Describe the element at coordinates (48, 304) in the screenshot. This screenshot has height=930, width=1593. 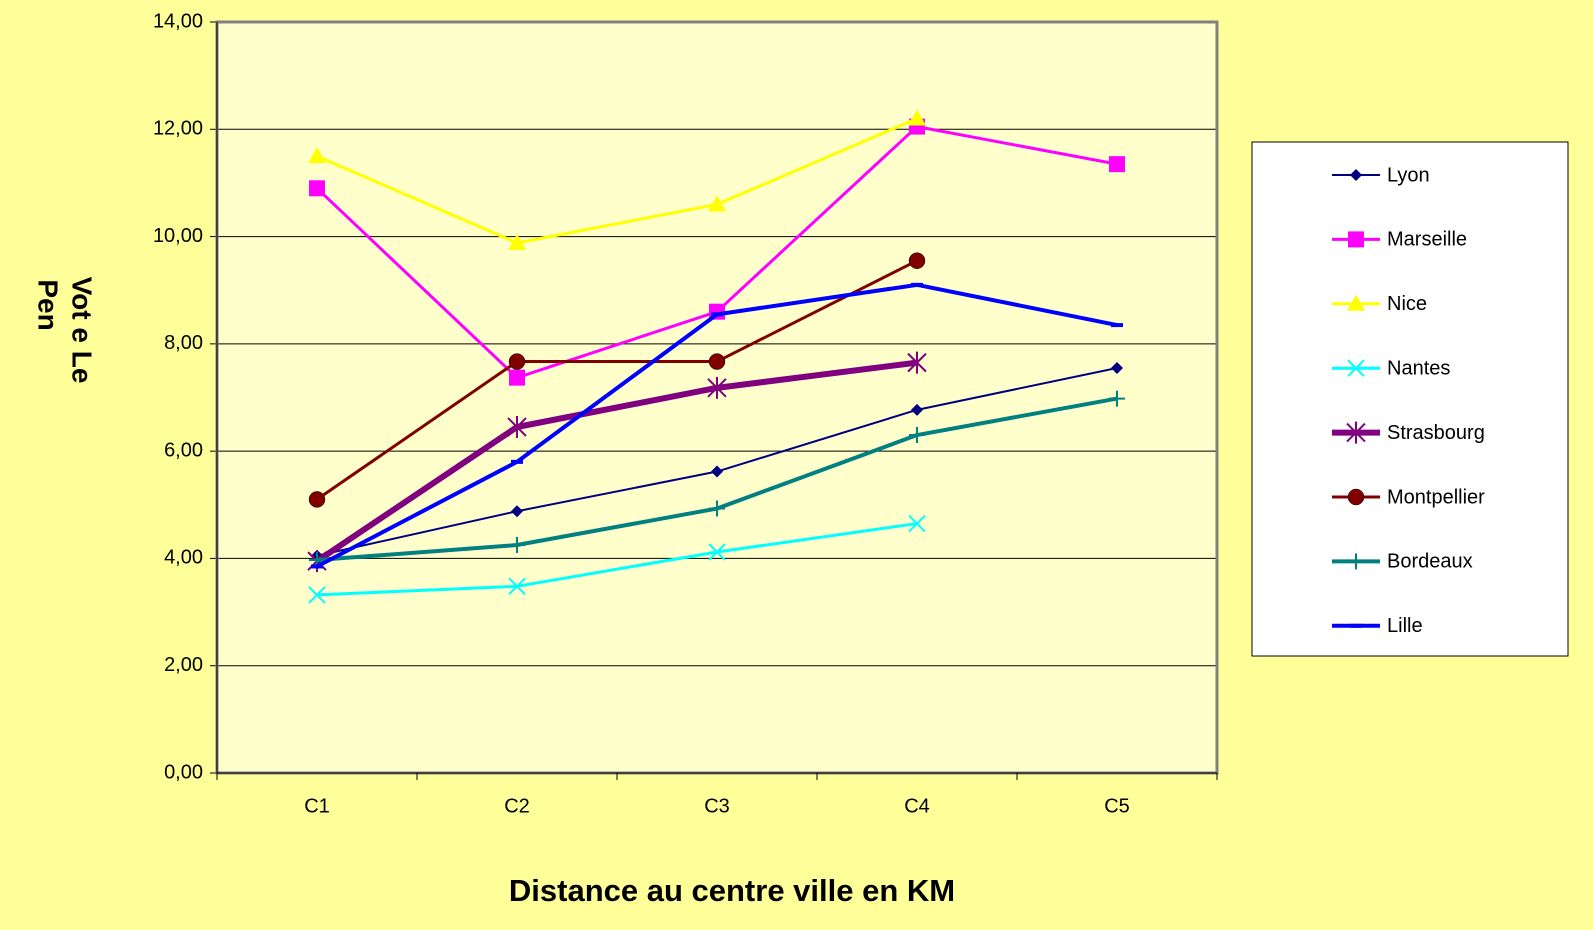
I see `y-axis-label: Pen` at that location.